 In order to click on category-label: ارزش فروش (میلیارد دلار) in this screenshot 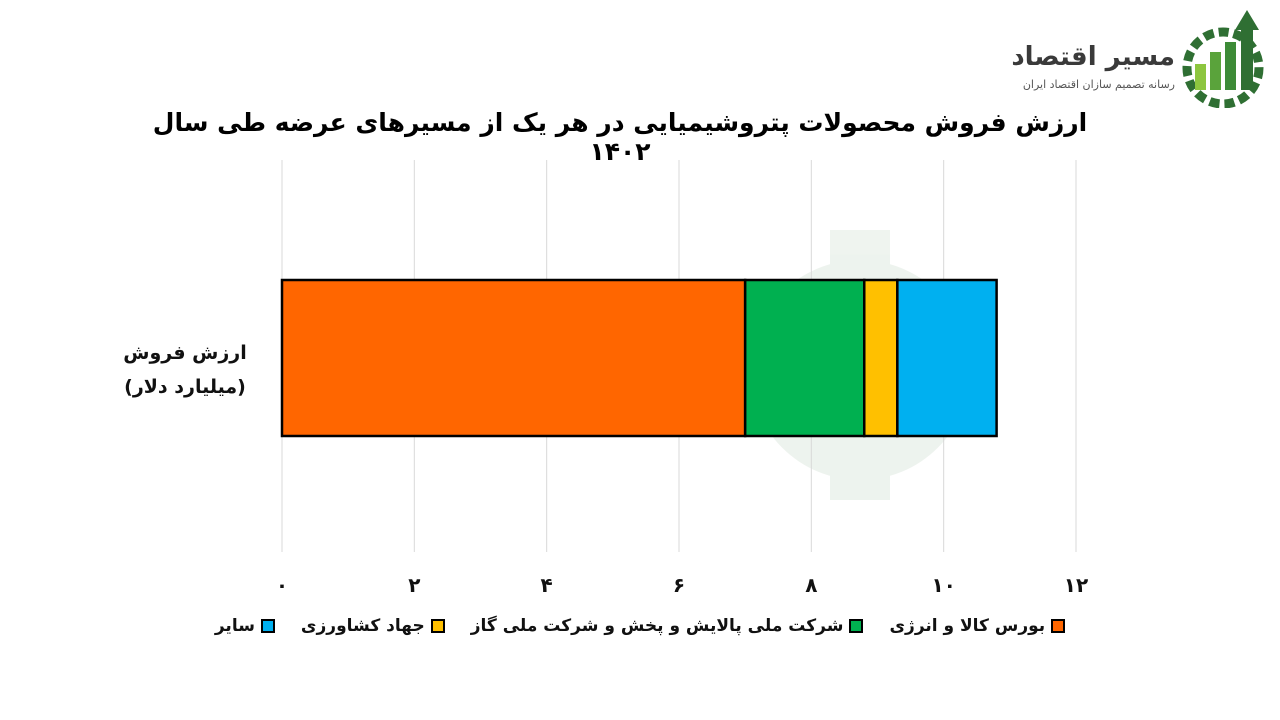, I will do `click(185, 370)`.